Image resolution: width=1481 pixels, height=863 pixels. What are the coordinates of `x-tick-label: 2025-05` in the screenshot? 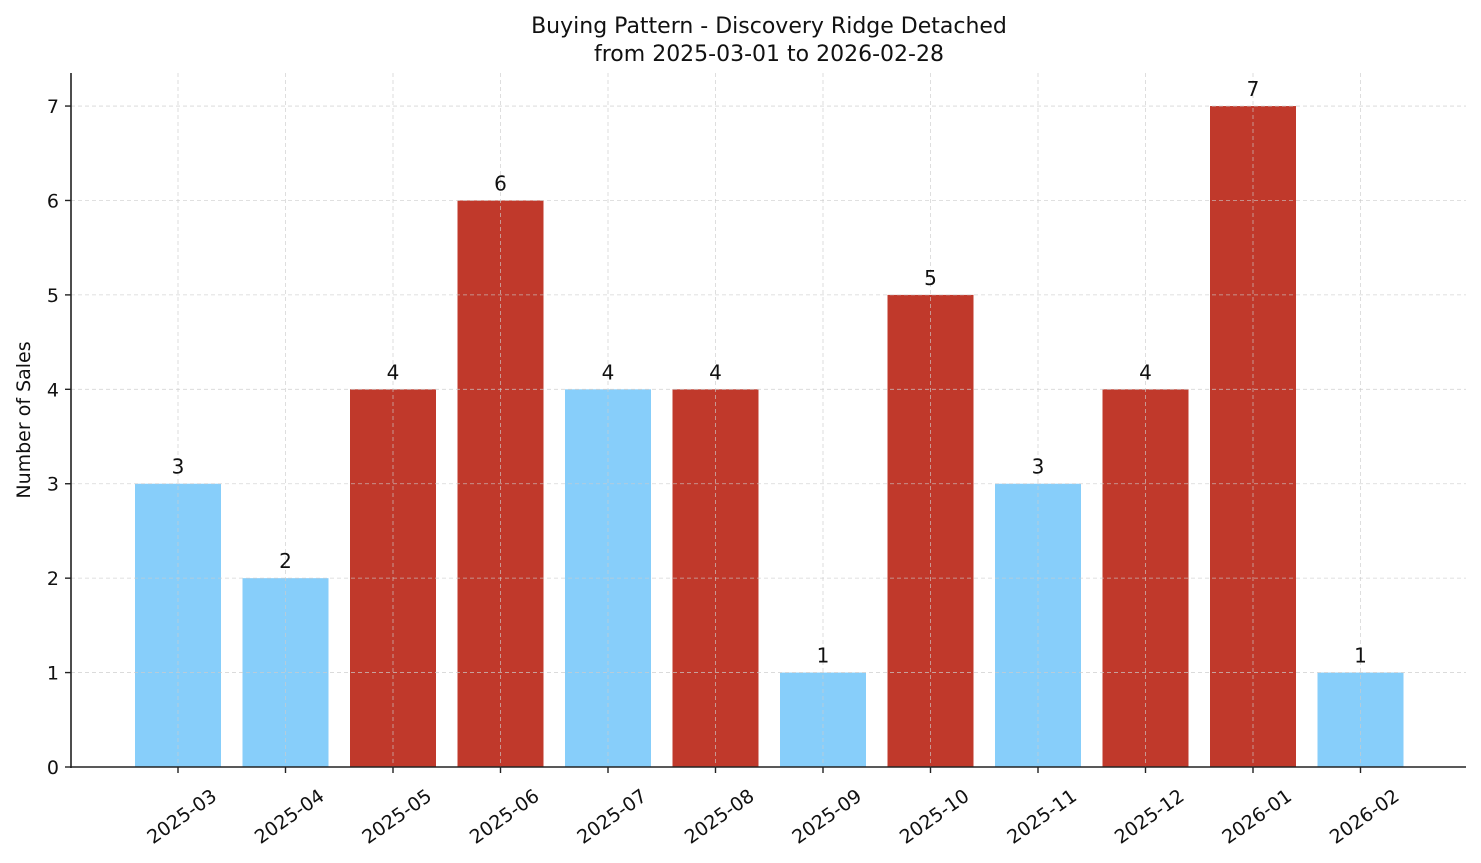 It's located at (397, 817).